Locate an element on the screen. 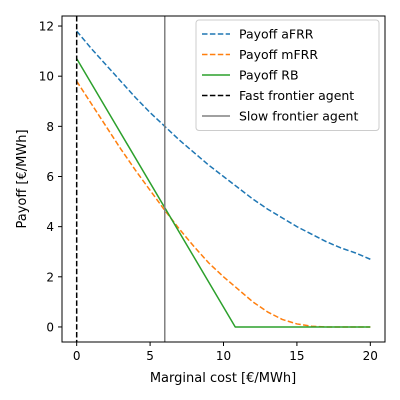 The width and height of the screenshot is (400, 400). x-tick-label: 0 is located at coordinates (77, 356).